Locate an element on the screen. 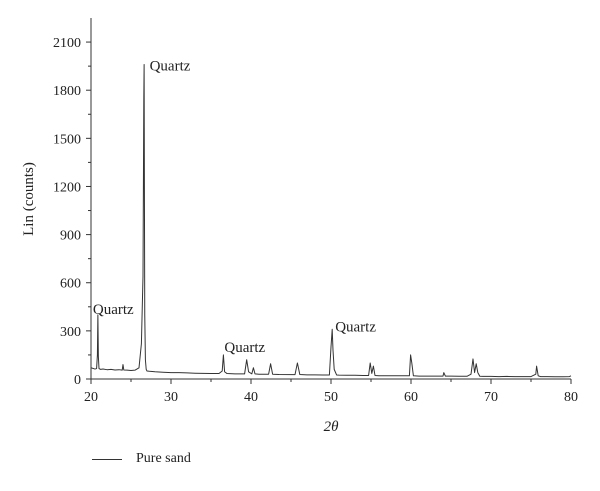 The height and width of the screenshot is (491, 600). x-tick-label: 60 is located at coordinates (411, 397).